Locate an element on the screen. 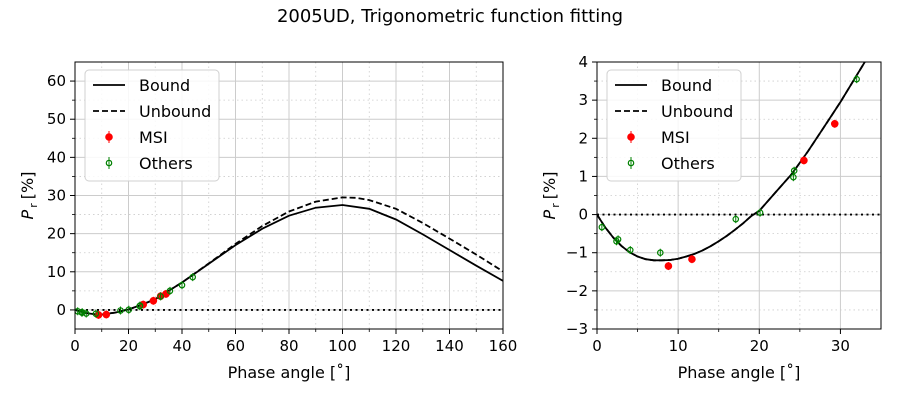  chart-1-x-axis-label: Phase angle [˚] is located at coordinates (739, 372).